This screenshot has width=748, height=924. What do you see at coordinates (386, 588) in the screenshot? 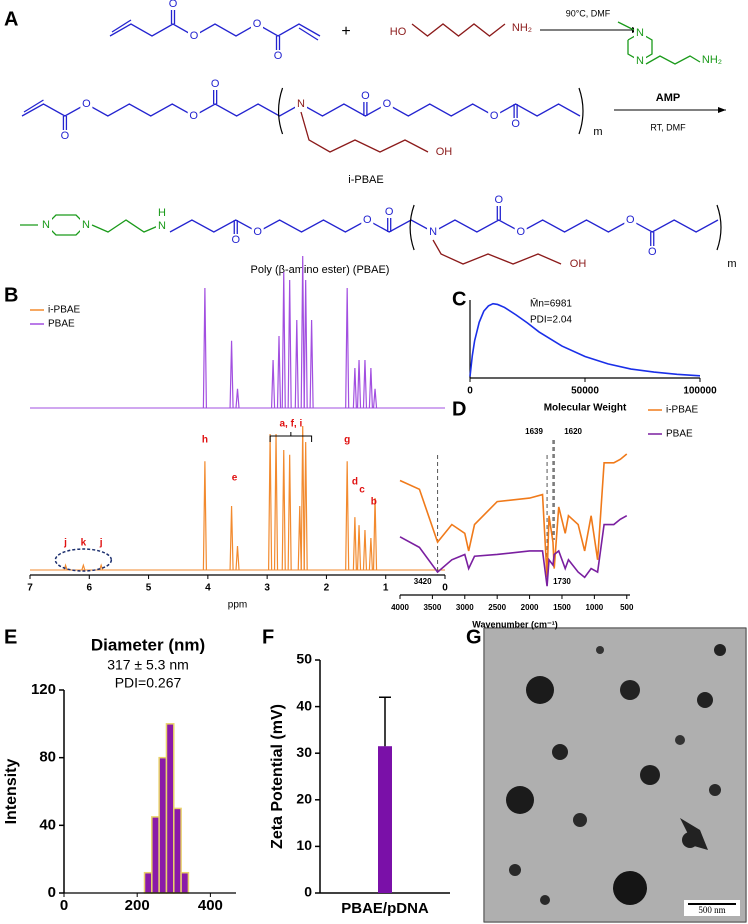
I see `x-tick-label: 1` at bounding box center [386, 588].